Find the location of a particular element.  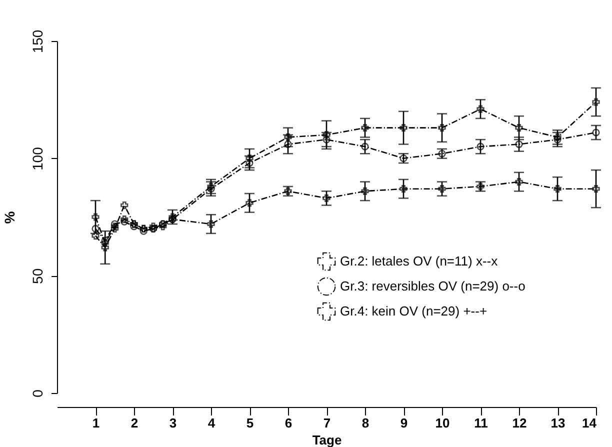

x-axis-title: Tage is located at coordinates (327, 439).